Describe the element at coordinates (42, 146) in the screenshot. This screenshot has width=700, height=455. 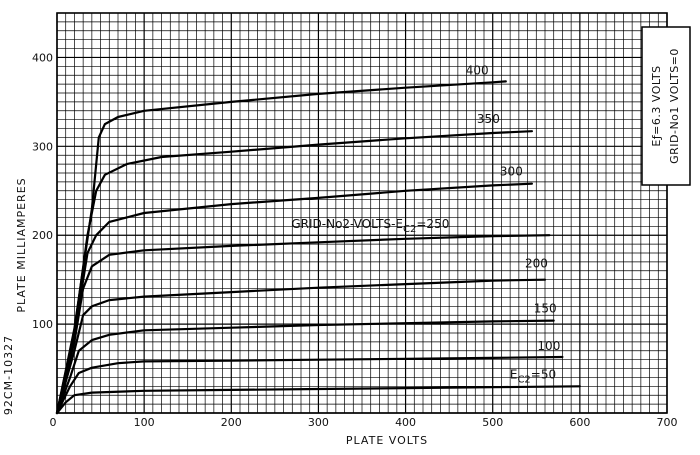
I see `y-tick-label: 300` at that location.